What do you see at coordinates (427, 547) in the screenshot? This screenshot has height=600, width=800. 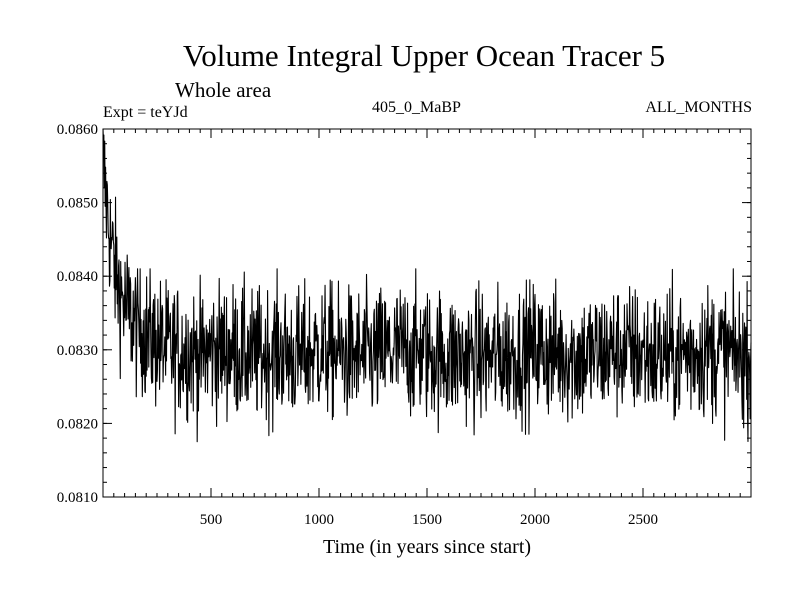 I see `x-axis-label: Time (in years since start)` at bounding box center [427, 547].